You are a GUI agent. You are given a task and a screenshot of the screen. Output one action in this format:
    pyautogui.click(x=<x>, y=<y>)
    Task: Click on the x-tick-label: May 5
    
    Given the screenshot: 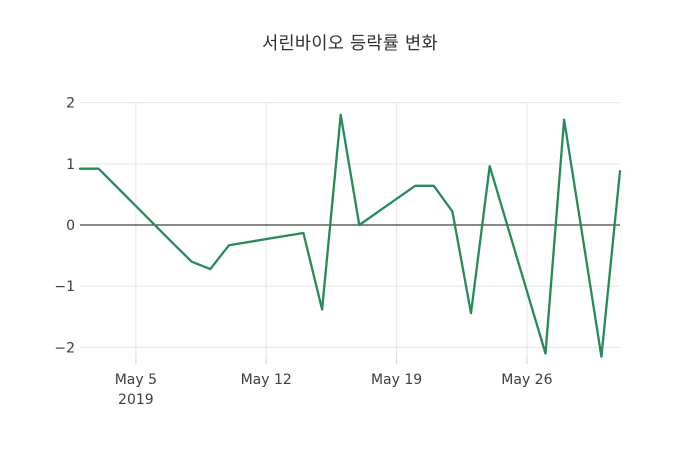 What is the action you would take?
    pyautogui.click(x=136, y=380)
    